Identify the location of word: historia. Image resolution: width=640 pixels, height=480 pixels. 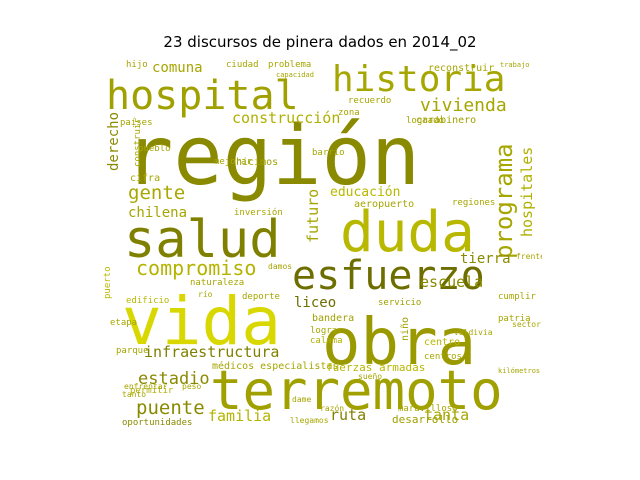
(418, 79).